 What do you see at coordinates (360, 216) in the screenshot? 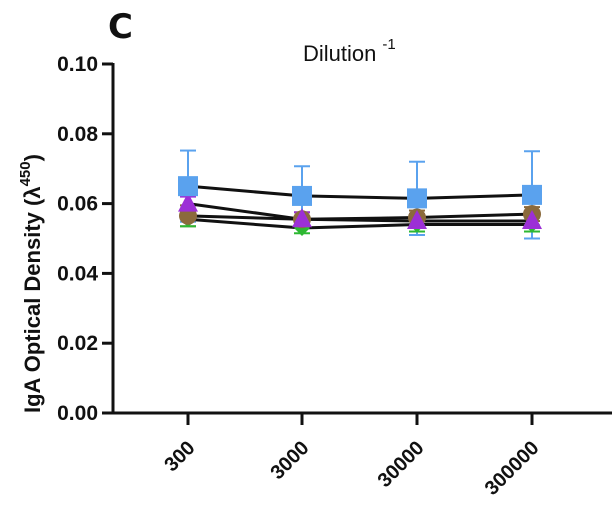
I see `series-line-circle` at bounding box center [360, 216].